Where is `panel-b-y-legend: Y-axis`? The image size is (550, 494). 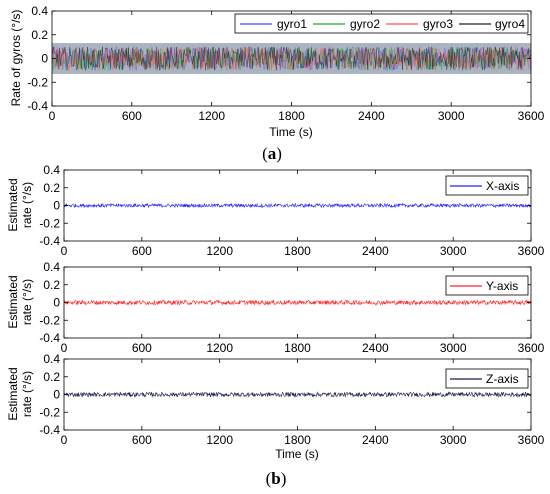
panel-b-y-legend: Y-axis is located at coordinates (487, 285).